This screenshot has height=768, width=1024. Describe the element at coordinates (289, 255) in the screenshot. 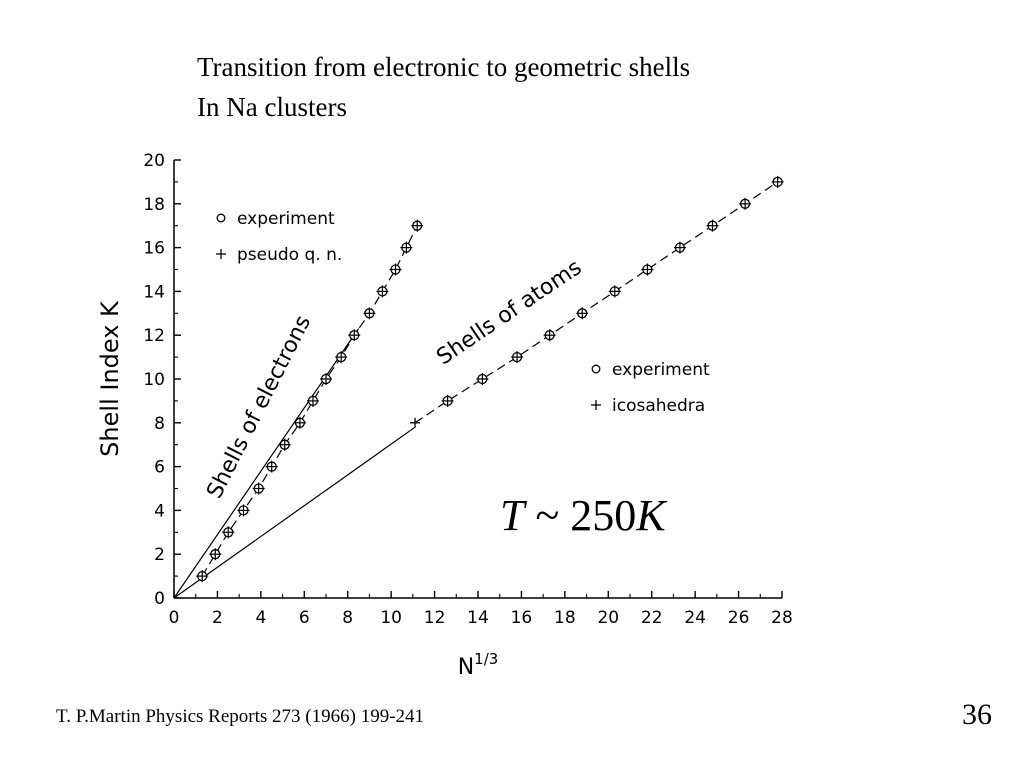

I see `legend-label: pseudo q. n.` at that location.